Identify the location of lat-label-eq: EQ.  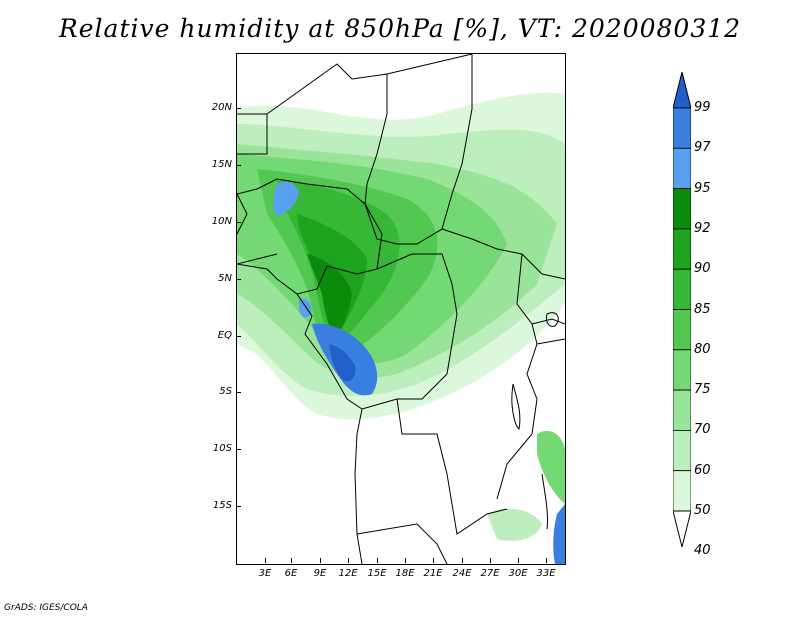
(224, 335).